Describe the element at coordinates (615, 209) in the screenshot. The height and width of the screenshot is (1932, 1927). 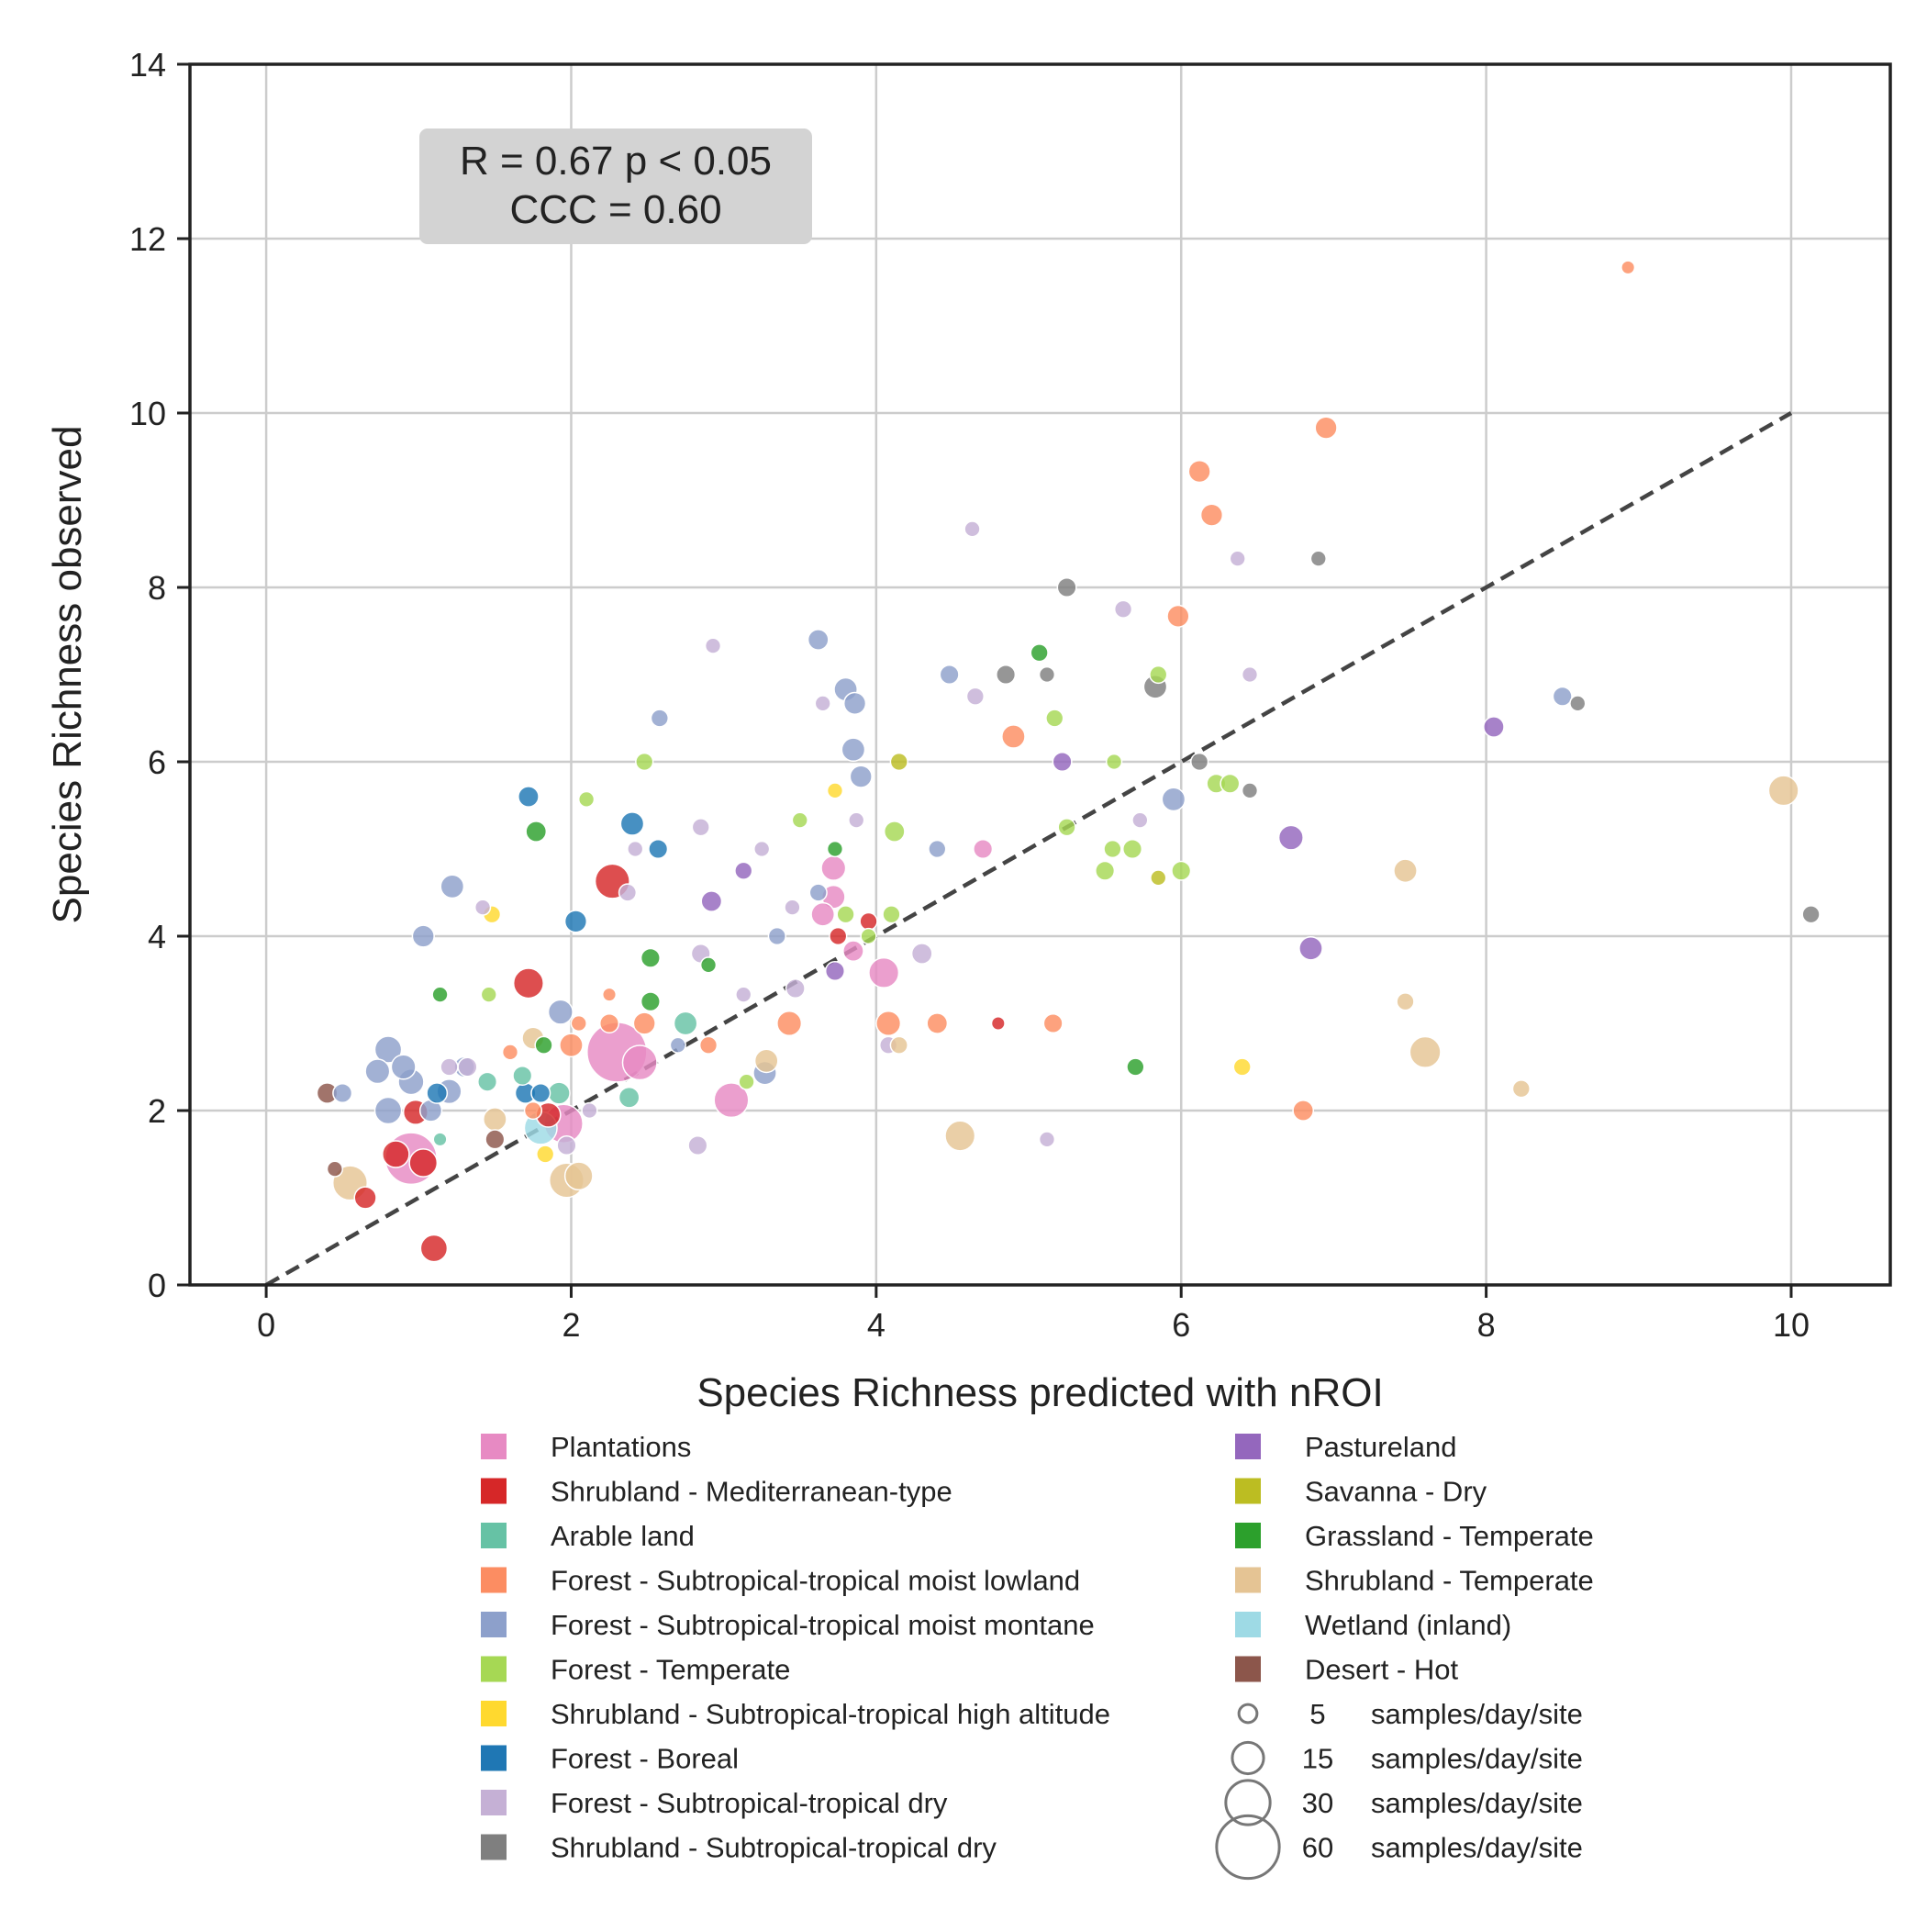
I see `annotation-ccc-value: CCC = 0.60` at that location.